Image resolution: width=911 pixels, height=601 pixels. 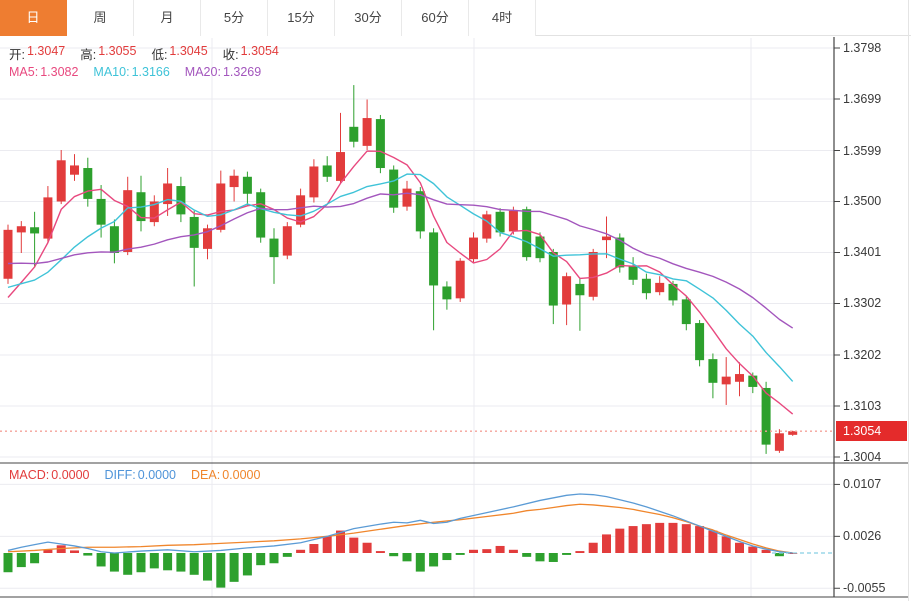 I want to click on legend-item-ma10: MA10: 1.3166, so click(x=131, y=72).